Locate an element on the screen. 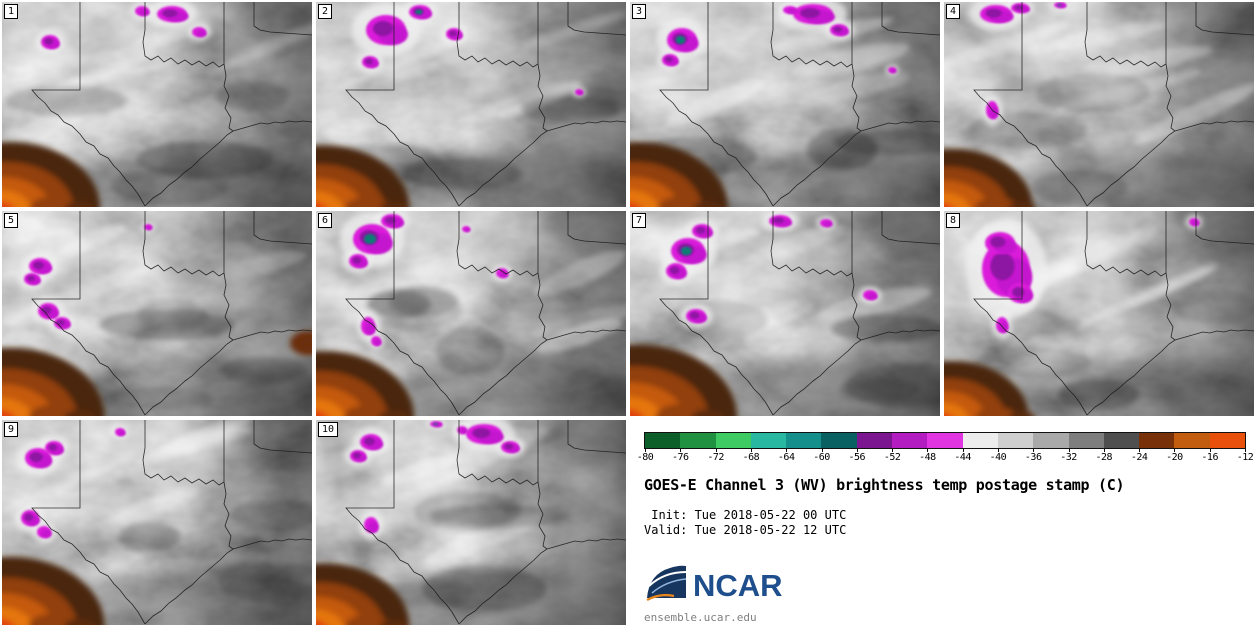  member-label: 3 is located at coordinates (639, 11).